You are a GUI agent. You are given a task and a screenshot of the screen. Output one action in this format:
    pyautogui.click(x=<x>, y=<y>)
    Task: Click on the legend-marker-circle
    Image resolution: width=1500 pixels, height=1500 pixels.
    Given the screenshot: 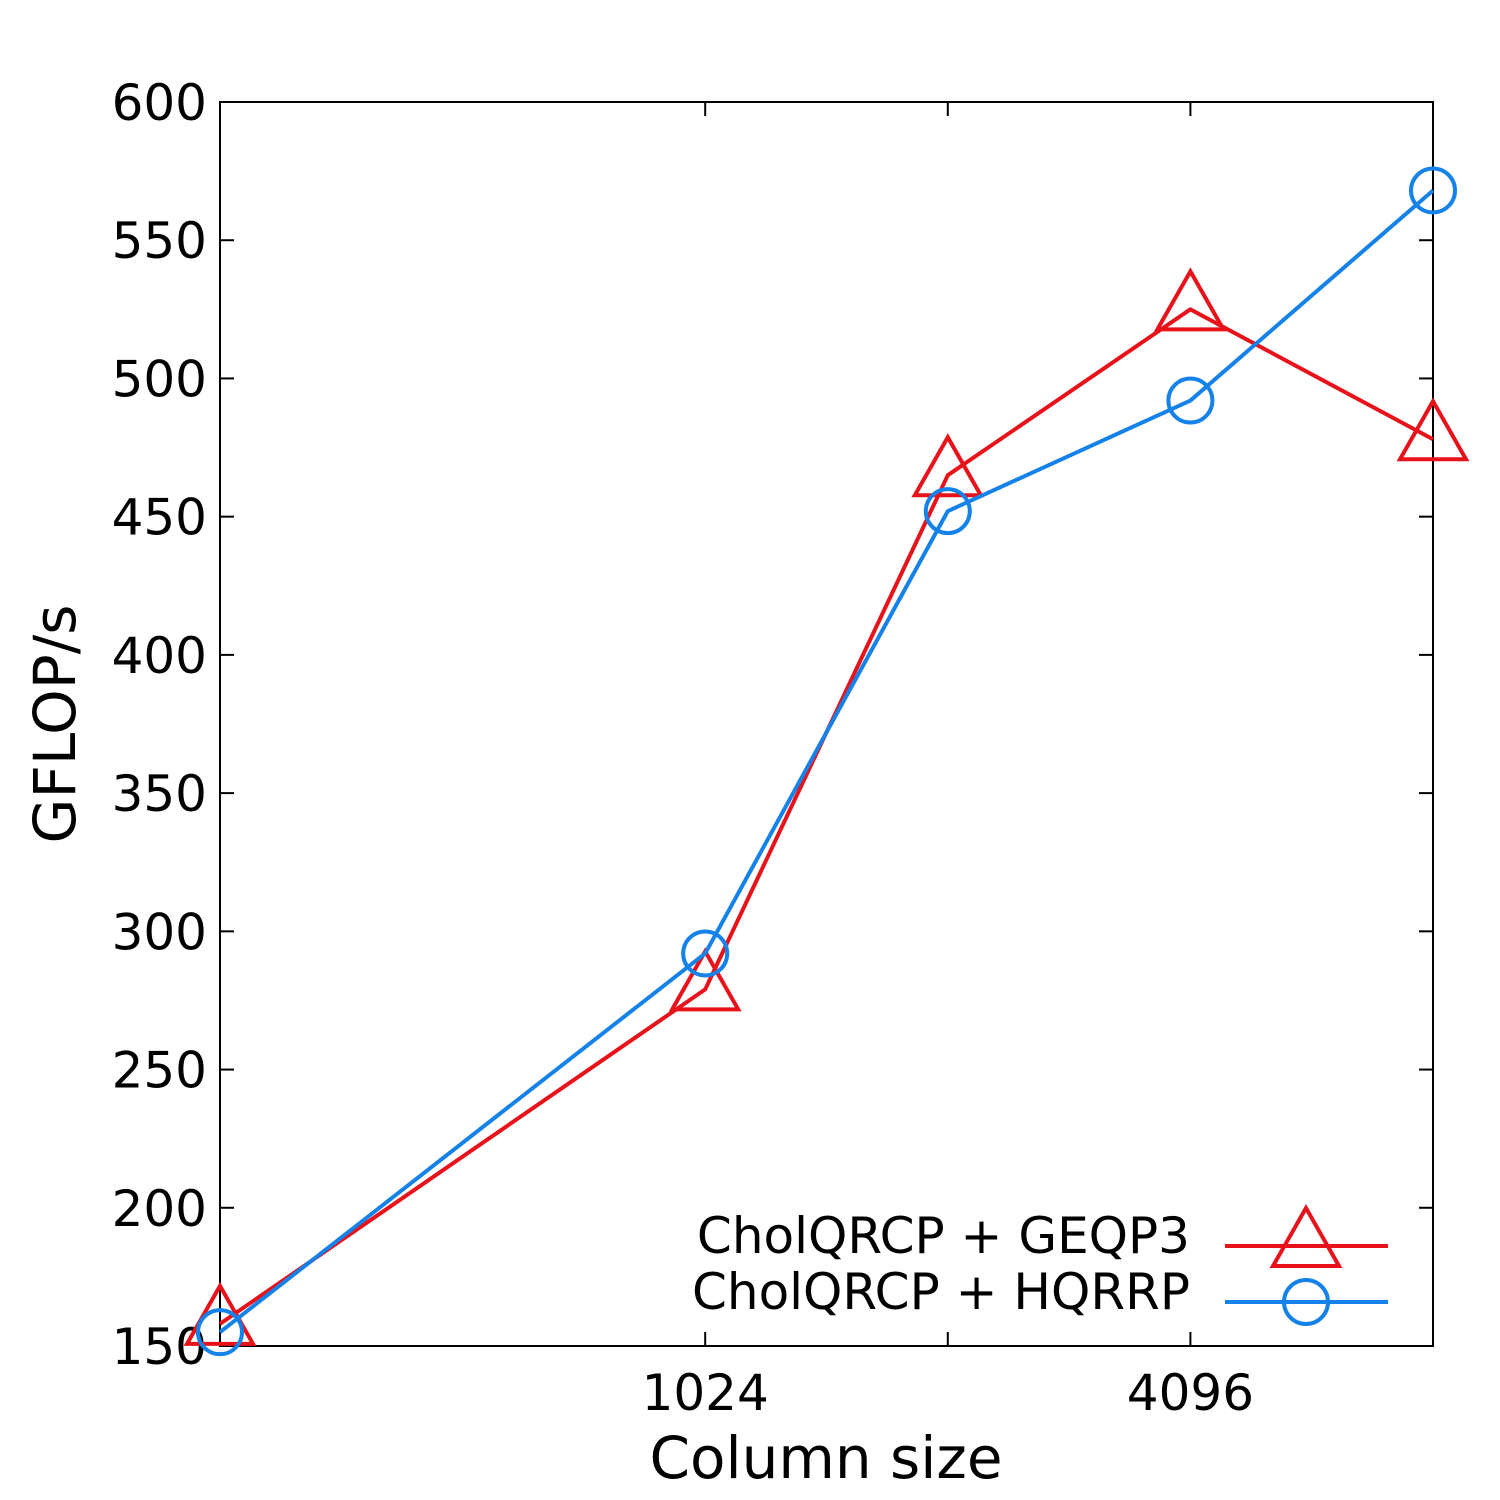 What is the action you would take?
    pyautogui.click(x=1306, y=1302)
    